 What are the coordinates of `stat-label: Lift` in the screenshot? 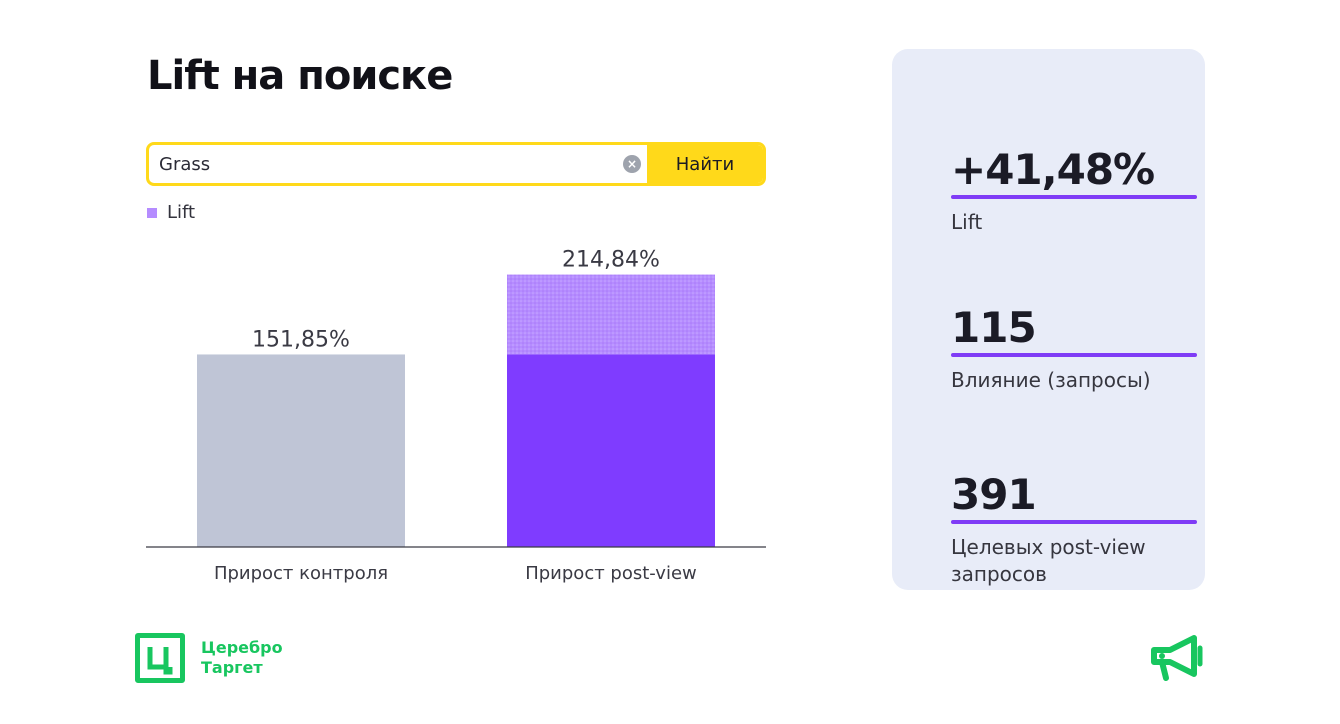 It's located at (967, 222).